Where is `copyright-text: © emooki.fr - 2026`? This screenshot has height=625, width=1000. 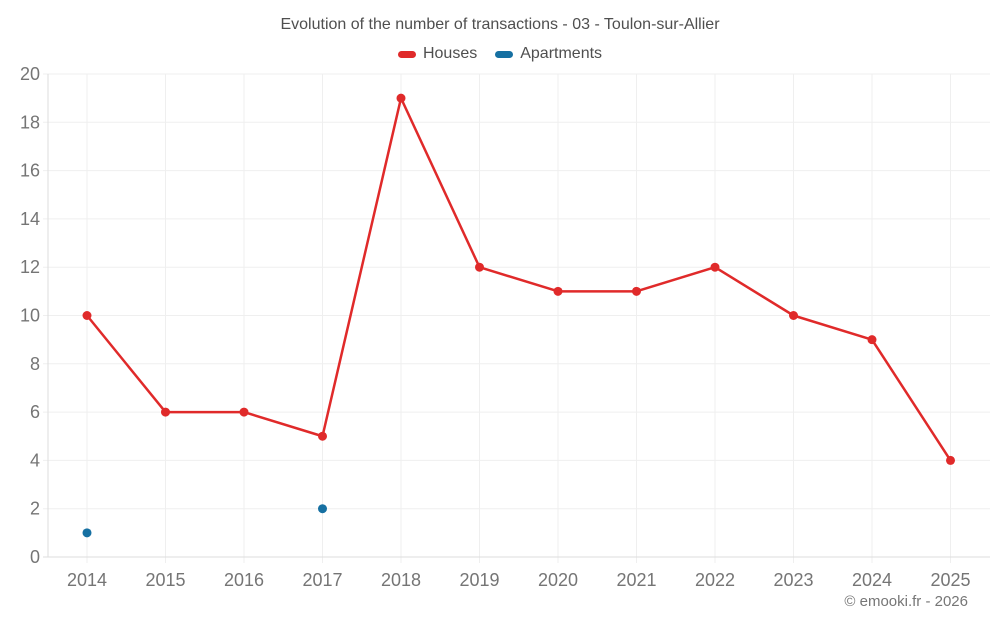 copyright-text: © emooki.fr - 2026 is located at coordinates (906, 601).